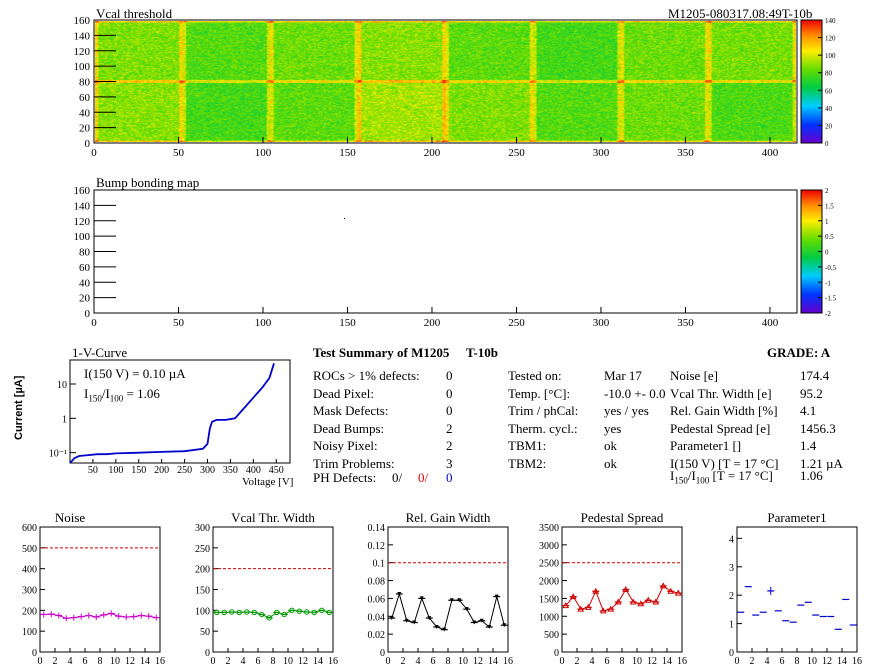 The height and width of the screenshot is (672, 896). What do you see at coordinates (828, 283) in the screenshot?
I see `palette-tick-label: -1` at bounding box center [828, 283].